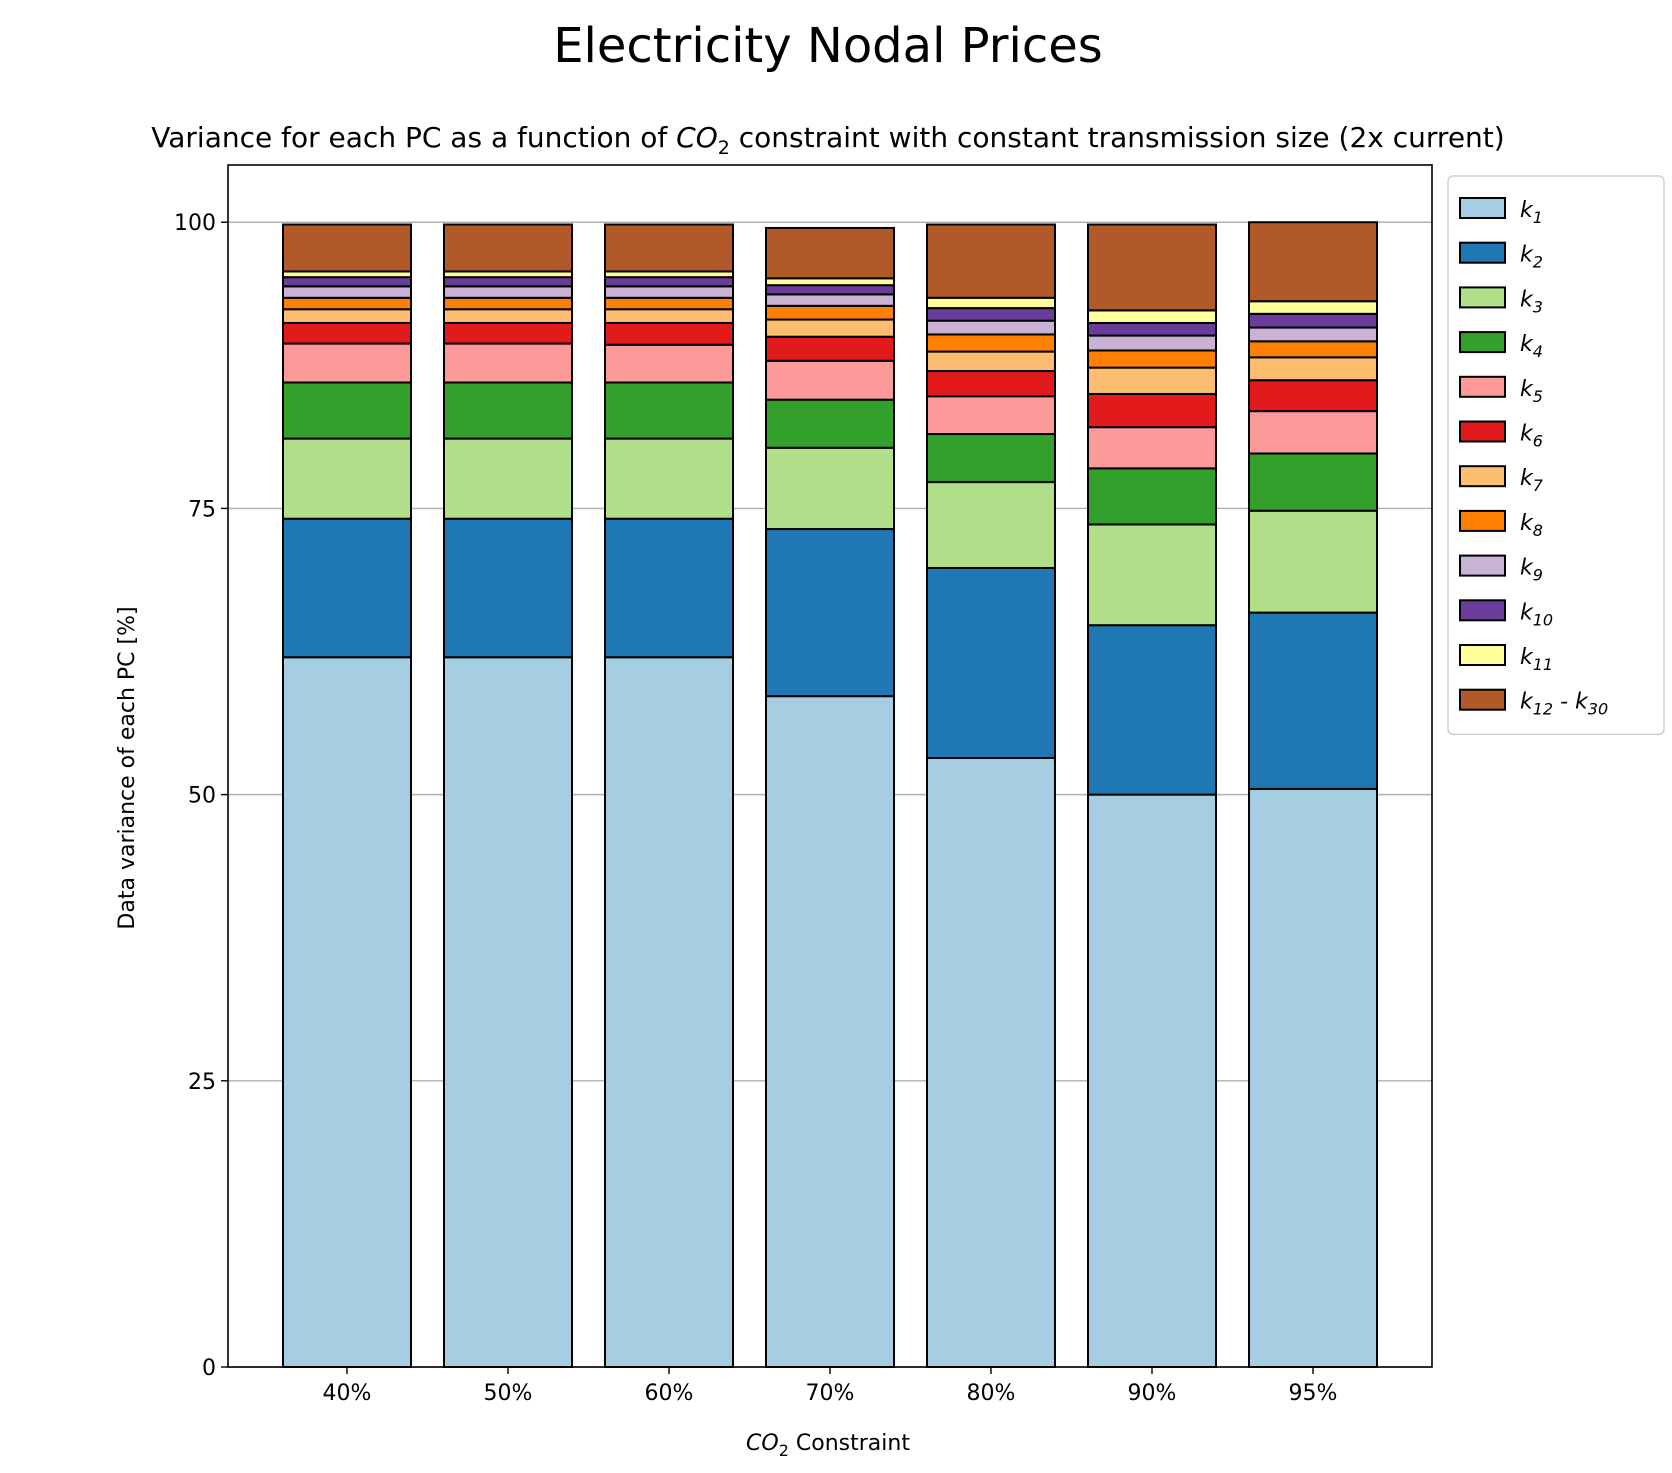 Image resolution: width=1672 pixels, height=1473 pixels. Describe the element at coordinates (669, 478) in the screenshot. I see `bar-segment-k3-60%` at that location.